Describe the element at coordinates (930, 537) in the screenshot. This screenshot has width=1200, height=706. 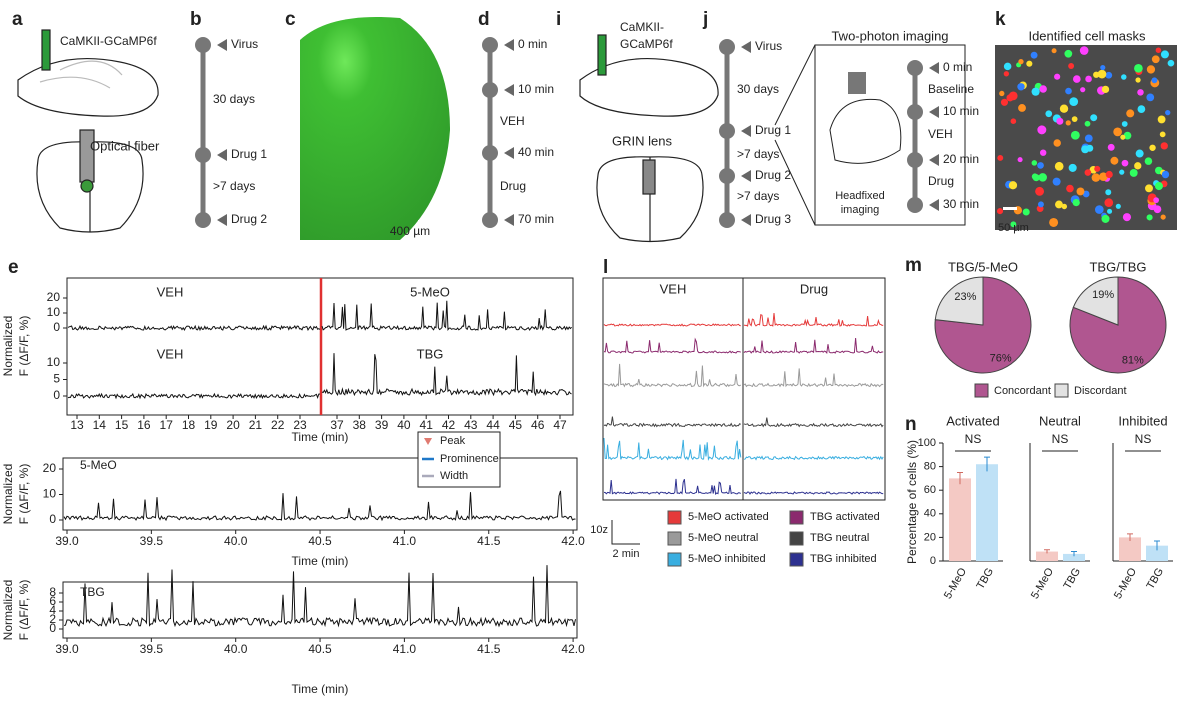
I see `y-tick-label: 20` at that location.